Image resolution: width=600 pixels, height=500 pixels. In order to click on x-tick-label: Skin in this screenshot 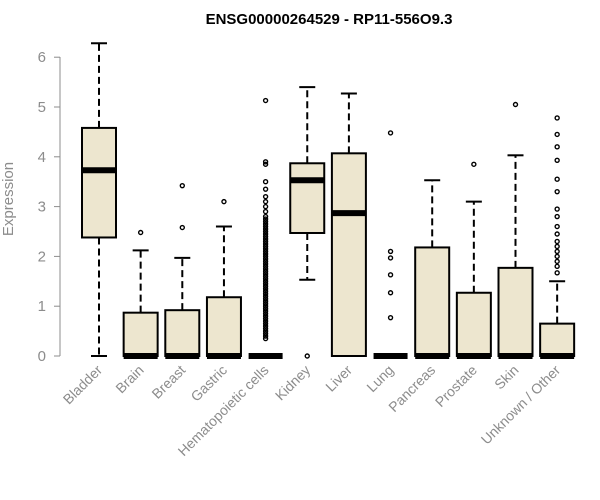, I will do `click(506, 377)`.